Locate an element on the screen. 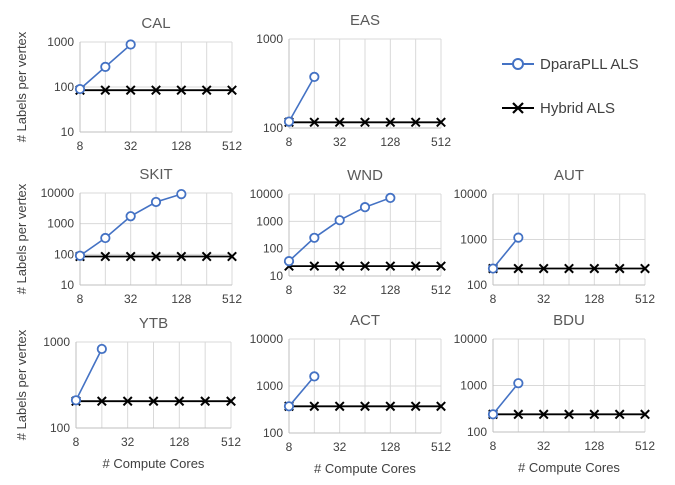  chart-title: CAL is located at coordinates (155, 23).